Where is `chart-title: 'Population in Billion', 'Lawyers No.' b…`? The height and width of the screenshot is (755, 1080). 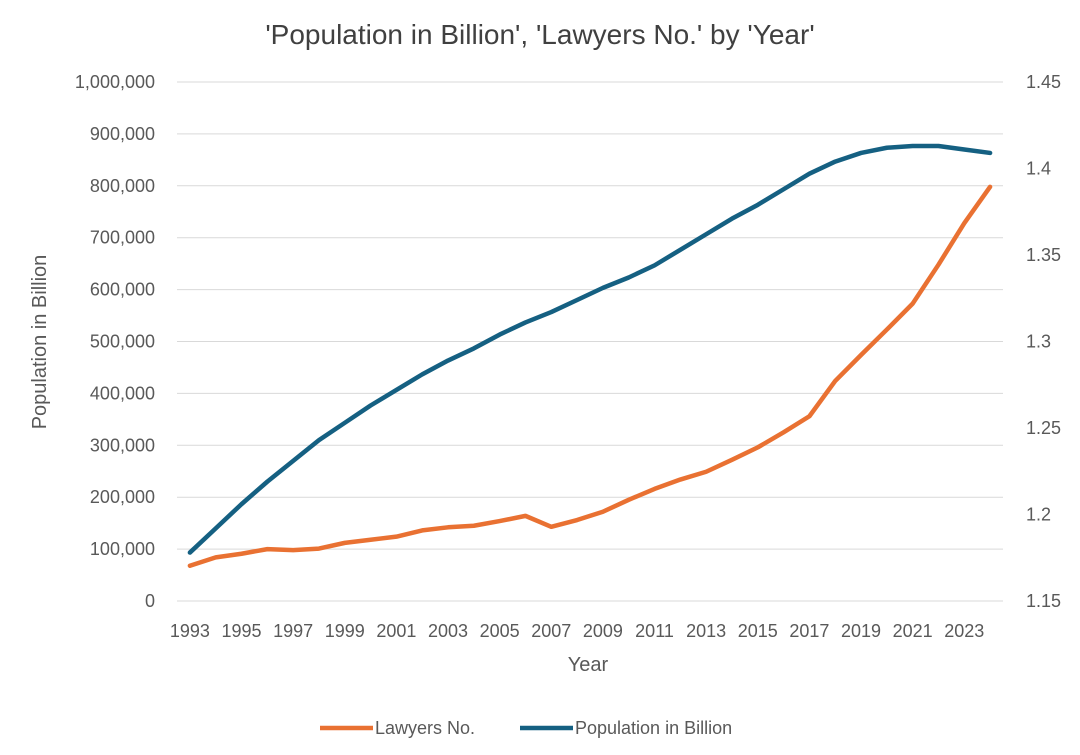
chart-title: 'Population in Billion', 'Lawyers No.' b… is located at coordinates (539, 34).